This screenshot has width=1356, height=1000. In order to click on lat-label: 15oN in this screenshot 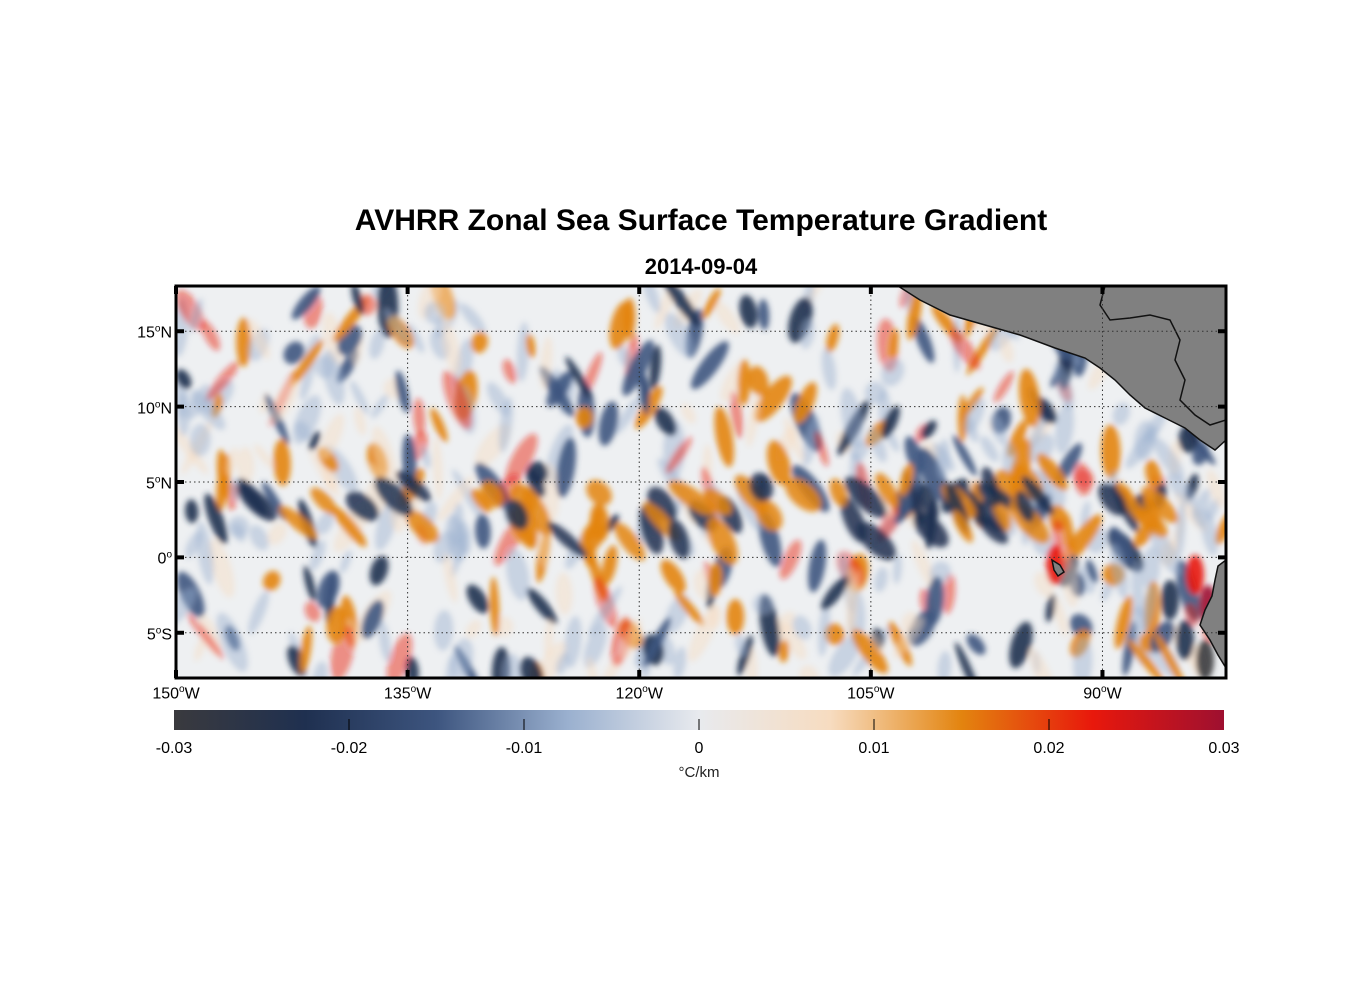, I will do `click(154, 333)`.